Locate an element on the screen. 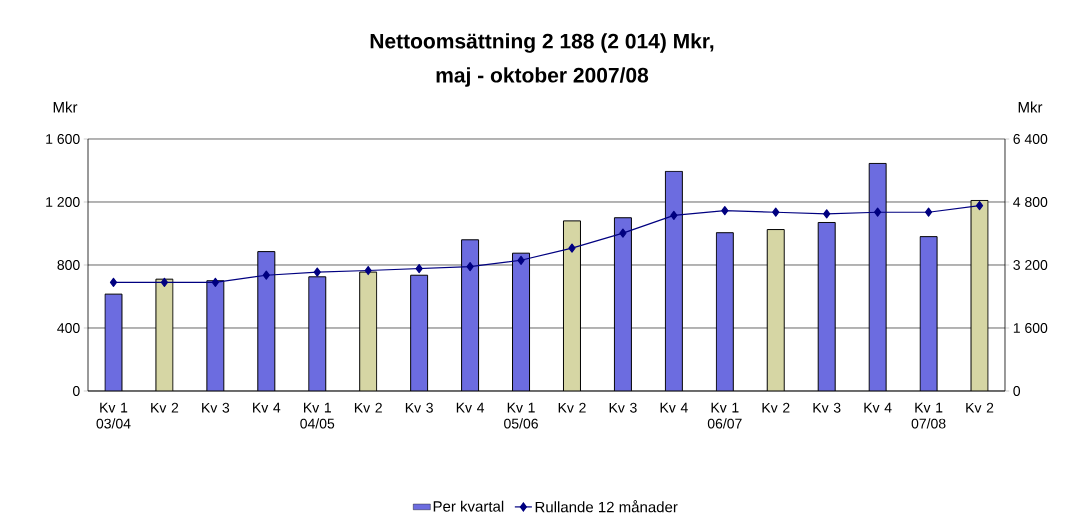 This screenshot has height=524, width=1085. x-tick-label: Kv 1 06/07 is located at coordinates (724, 415).